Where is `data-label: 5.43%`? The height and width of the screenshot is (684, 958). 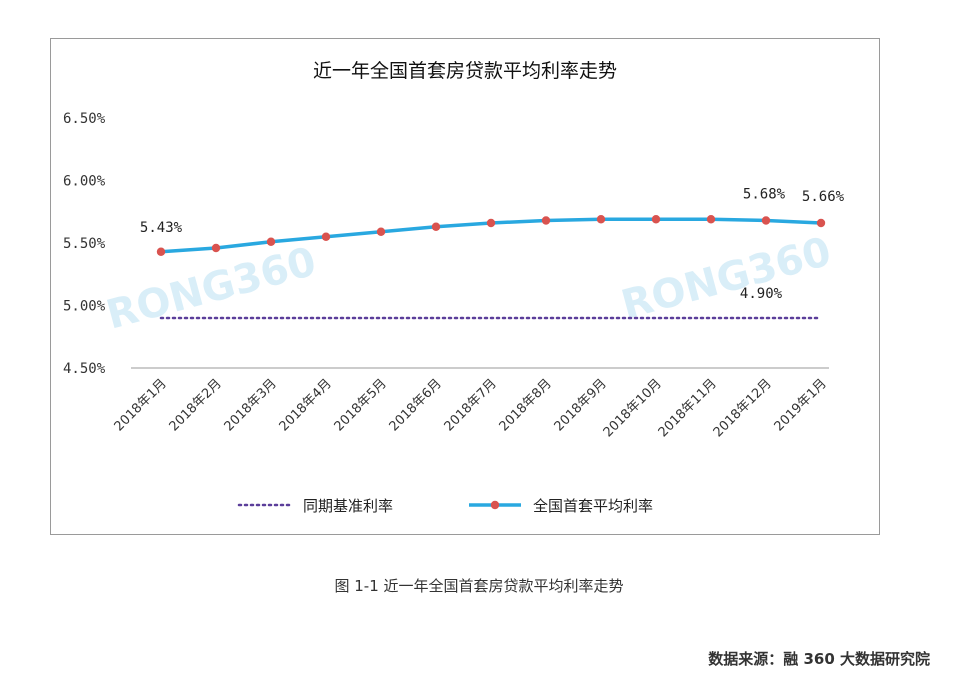
data-label: 5.43% is located at coordinates (161, 228).